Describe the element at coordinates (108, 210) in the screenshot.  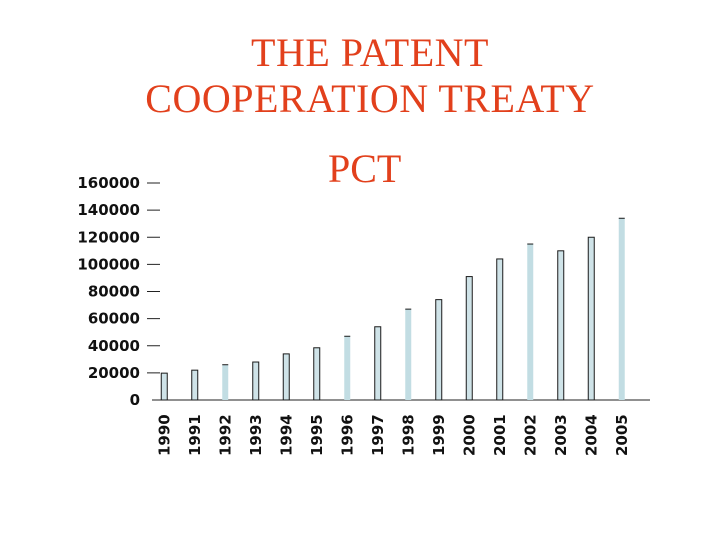
I see `y-tick-label: 140000` at that location.